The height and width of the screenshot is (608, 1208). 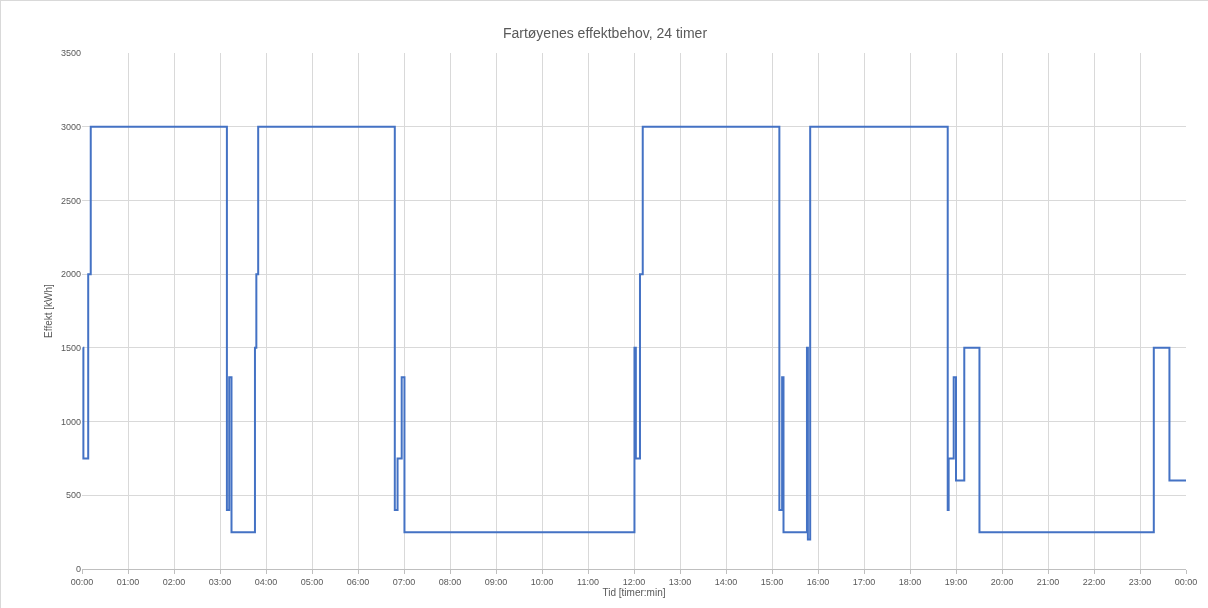 What do you see at coordinates (78, 569) in the screenshot?
I see `y-tick-label: 0` at bounding box center [78, 569].